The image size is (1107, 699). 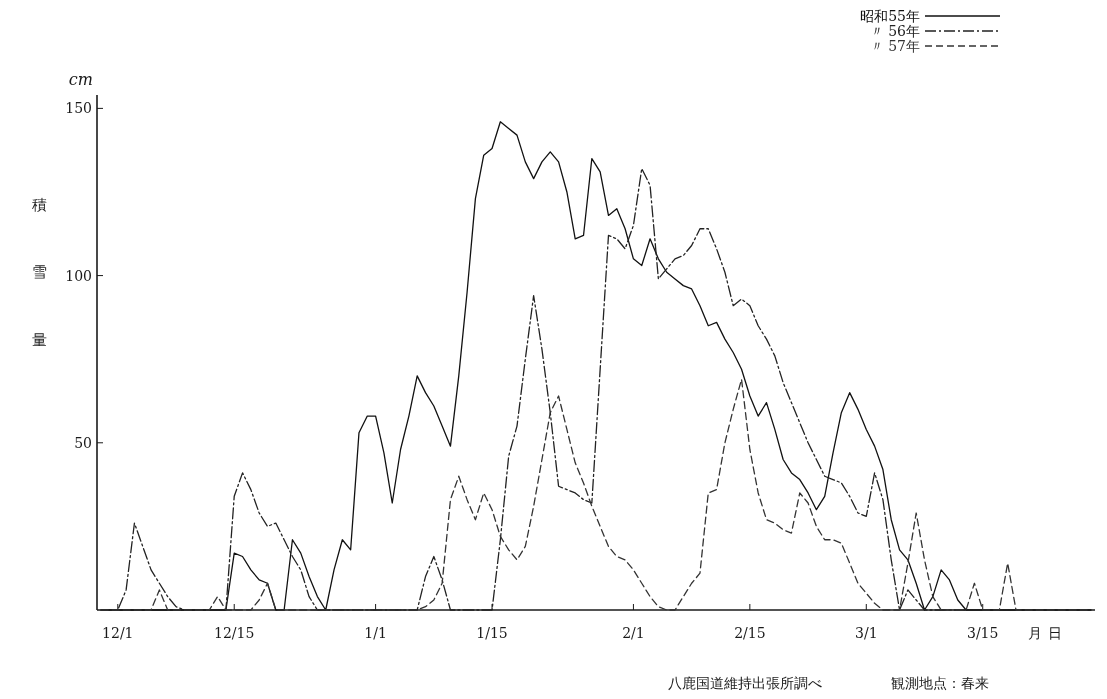 I want to click on x-tick-label: 3/1, so click(x=866, y=633).